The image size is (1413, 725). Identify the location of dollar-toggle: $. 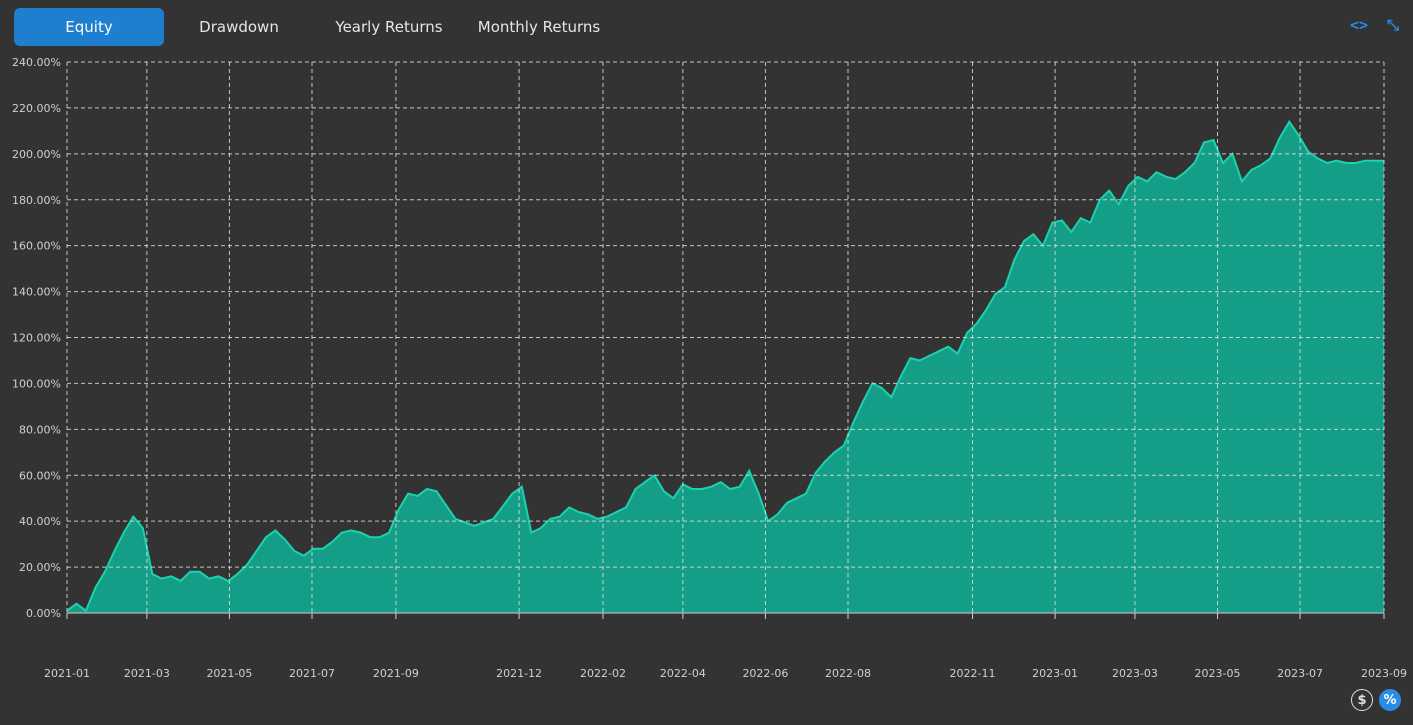
(1362, 700).